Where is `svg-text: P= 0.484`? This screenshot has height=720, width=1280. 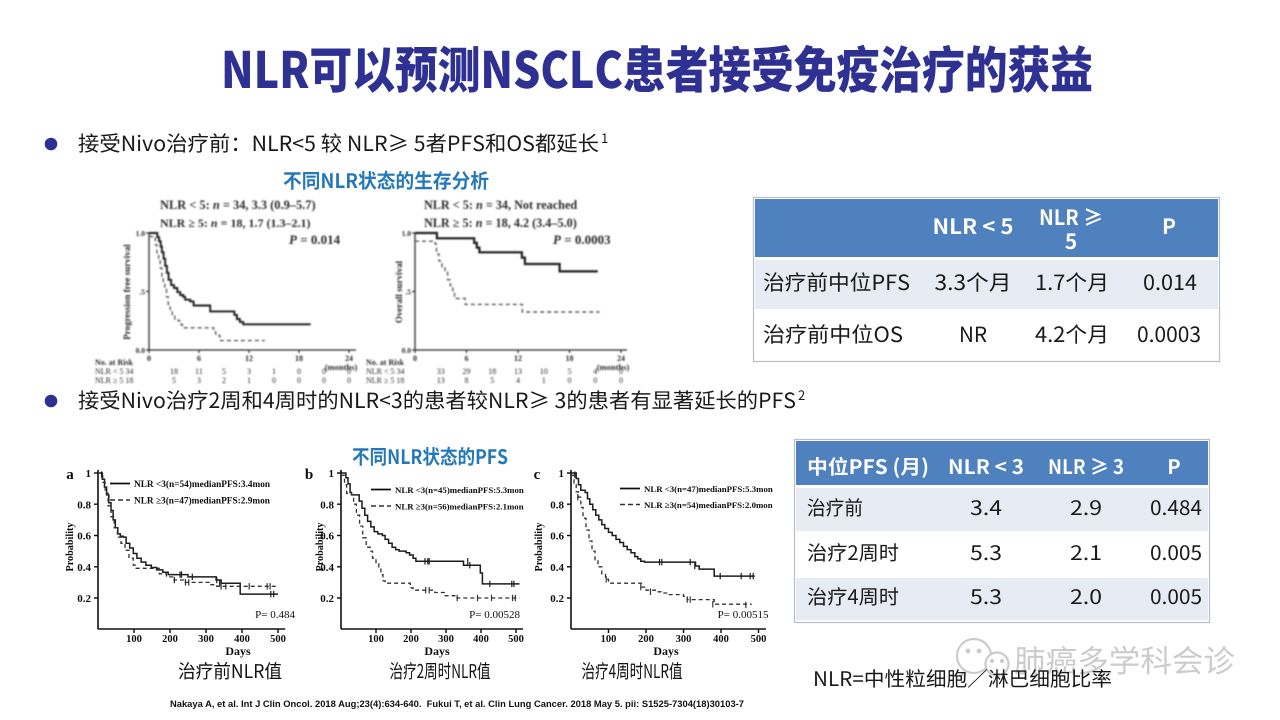
svg-text: P= 0.484 is located at coordinates (275, 615).